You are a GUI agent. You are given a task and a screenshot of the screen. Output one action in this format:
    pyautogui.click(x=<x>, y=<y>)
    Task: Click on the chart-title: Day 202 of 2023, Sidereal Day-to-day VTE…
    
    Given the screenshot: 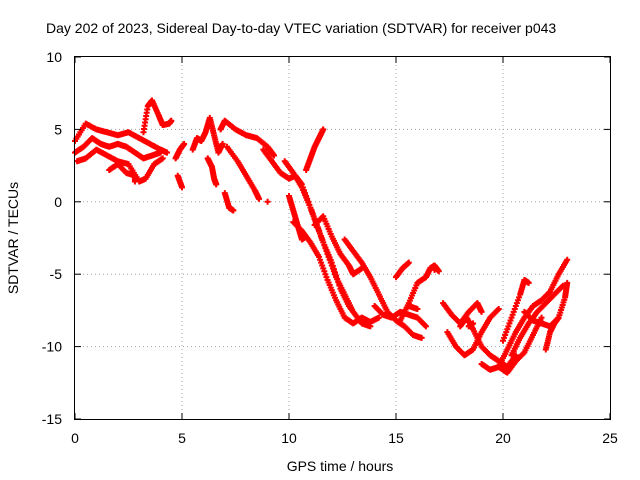 What is the action you would take?
    pyautogui.click(x=301, y=28)
    